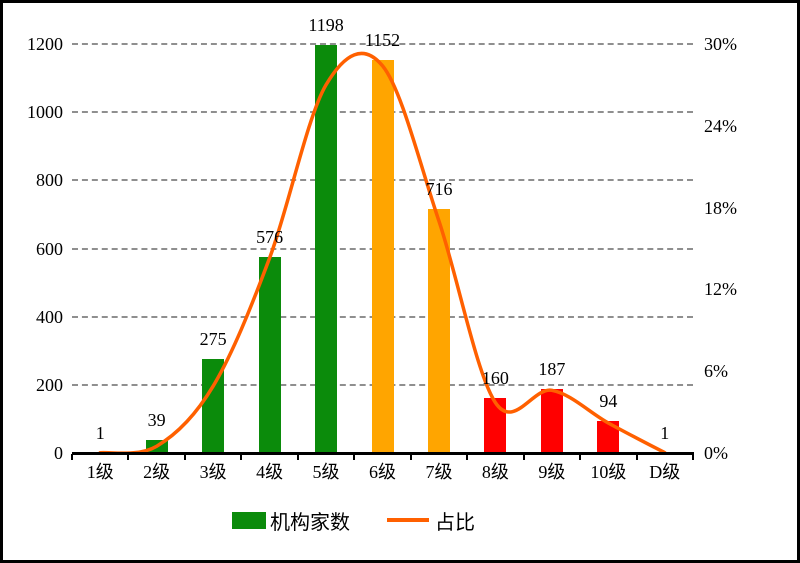  Describe the element at coordinates (213, 472) in the screenshot. I see `x-axis-category-label: 3级` at that location.